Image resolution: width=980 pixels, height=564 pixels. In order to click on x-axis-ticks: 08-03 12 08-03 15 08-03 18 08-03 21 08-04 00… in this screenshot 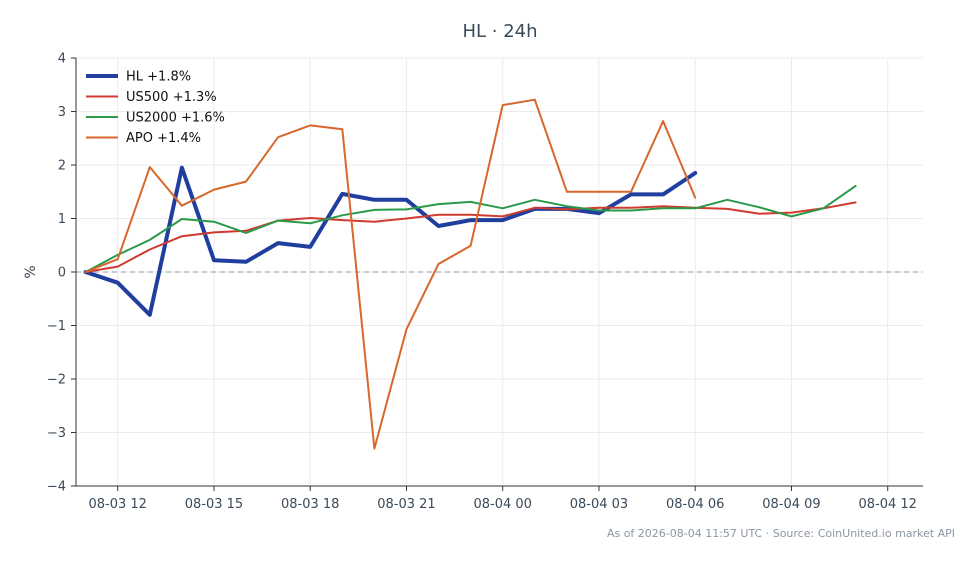, I will do `click(502, 499)`.